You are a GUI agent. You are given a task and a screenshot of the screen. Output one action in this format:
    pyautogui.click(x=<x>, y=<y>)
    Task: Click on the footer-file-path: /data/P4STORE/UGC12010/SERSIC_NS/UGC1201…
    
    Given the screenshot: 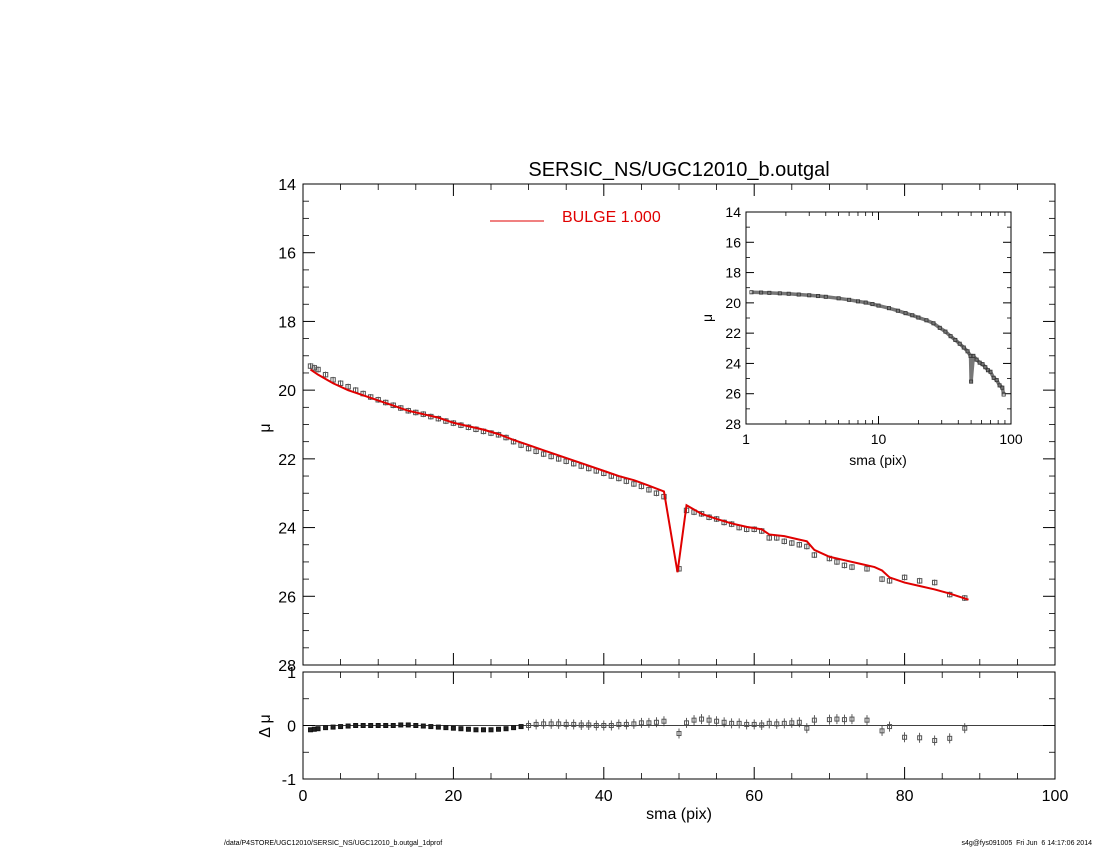 What is the action you would take?
    pyautogui.click(x=333, y=843)
    